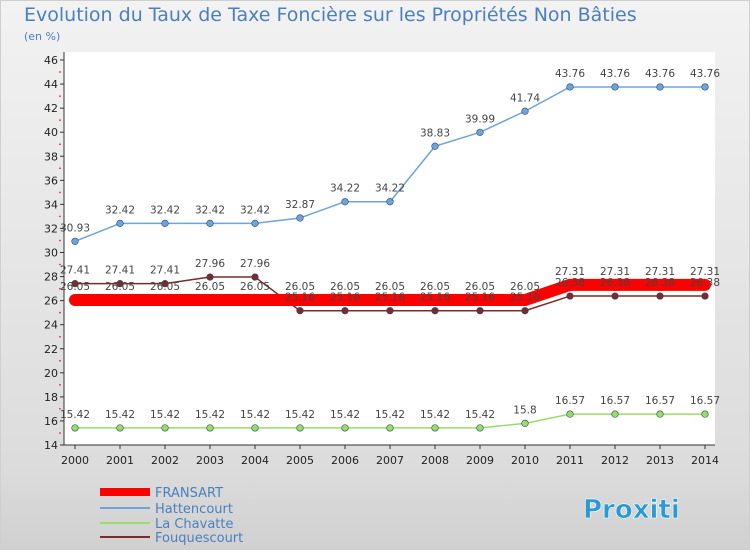 The height and width of the screenshot is (550, 750). Describe the element at coordinates (165, 460) in the screenshot. I see `x-tick-label: 2002` at that location.